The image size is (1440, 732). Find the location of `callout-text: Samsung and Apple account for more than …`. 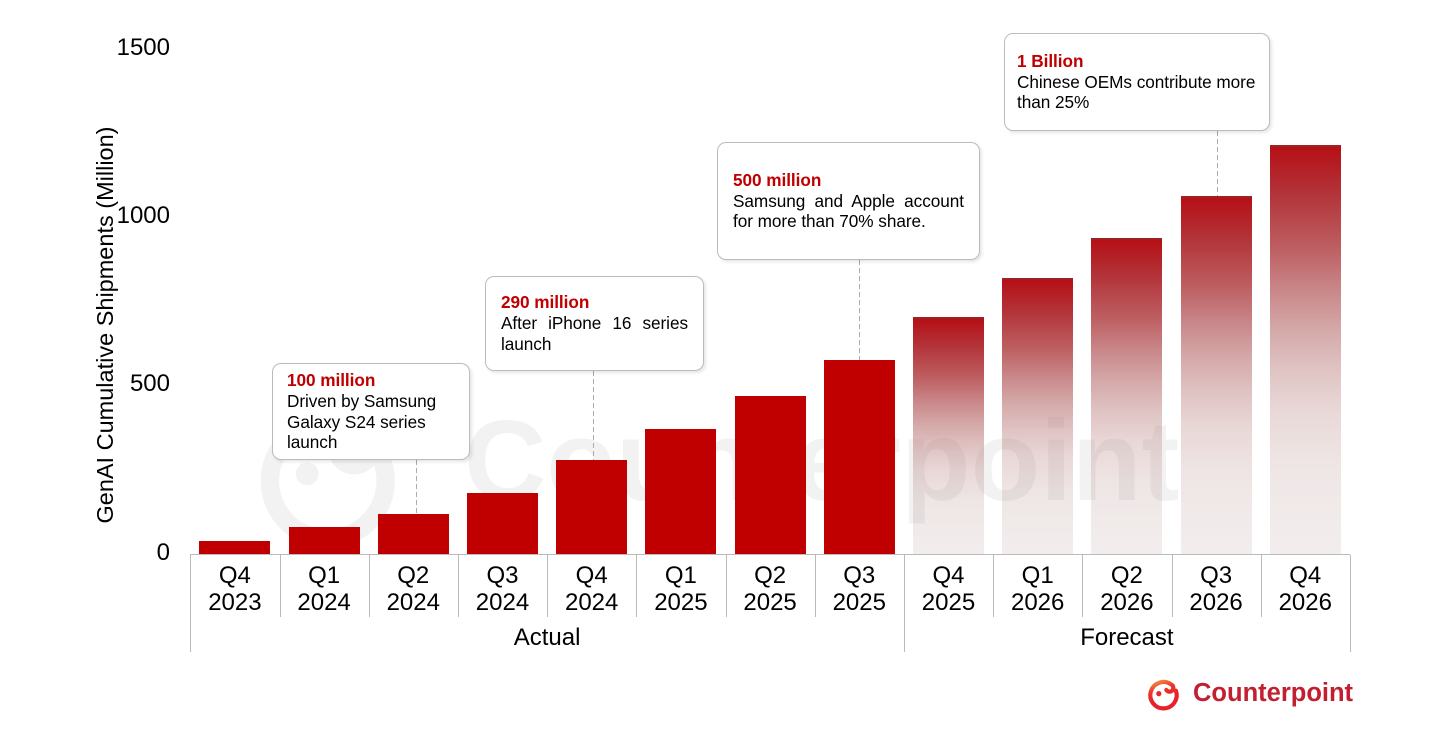

callout-text: Samsung and Apple account for more than … is located at coordinates (848, 211).